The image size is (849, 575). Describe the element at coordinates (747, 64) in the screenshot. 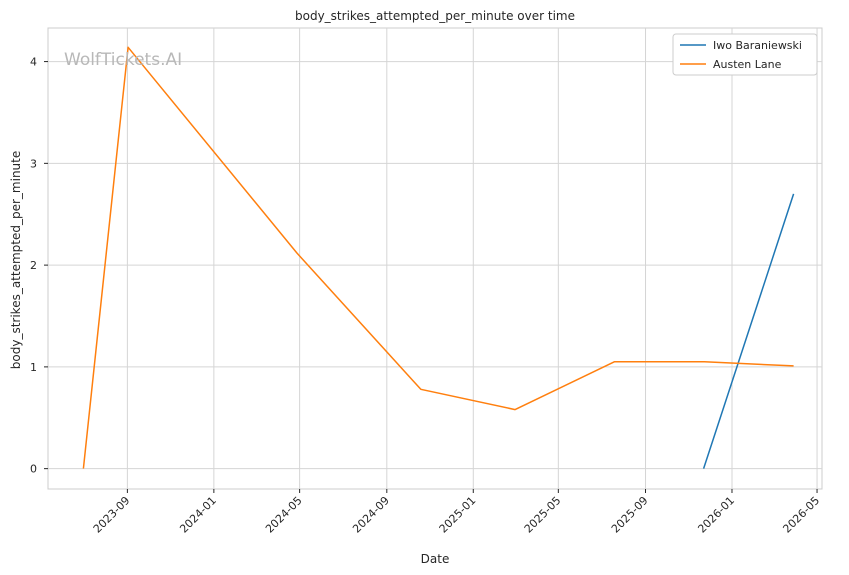

I see `legend-label-austen-lane: Austen Lane` at that location.